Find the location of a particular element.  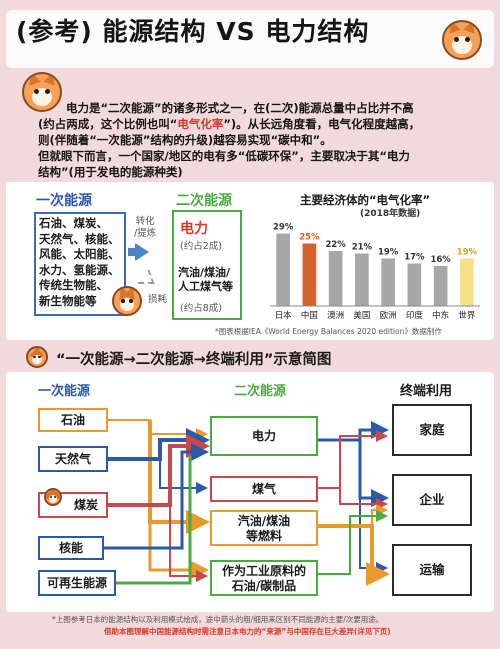

flow-arrow-gas-biz is located at coordinates (363, 499).